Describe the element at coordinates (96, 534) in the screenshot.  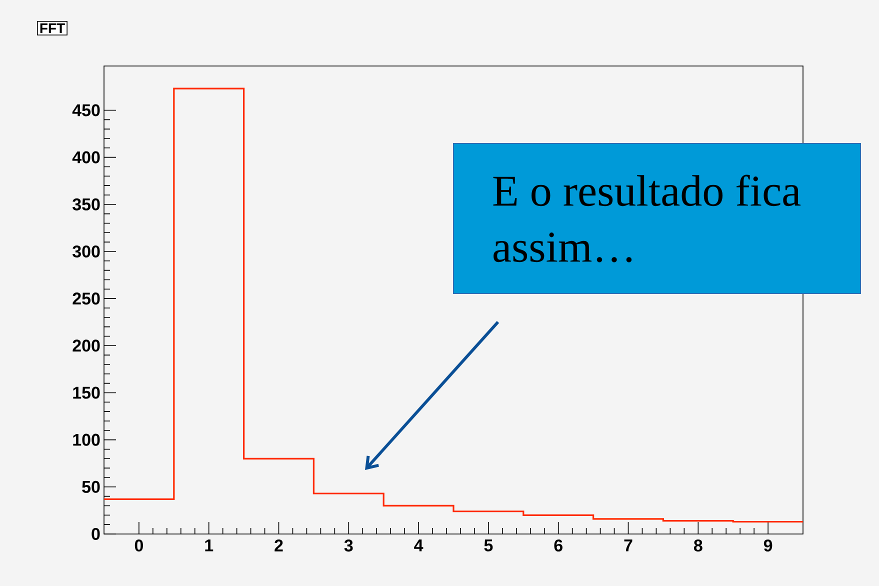
I see `y-tick-label: 0` at that location.